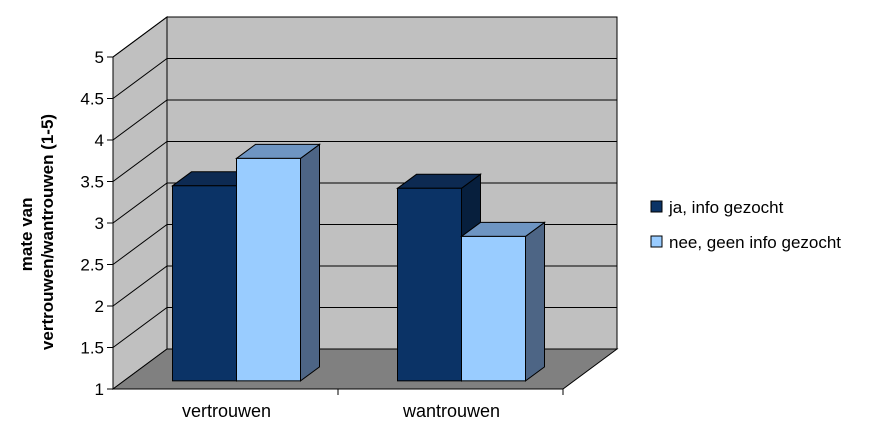 The height and width of the screenshot is (427, 880). What do you see at coordinates (92, 182) in the screenshot?
I see `y-tick-label: 3.5` at bounding box center [92, 182].